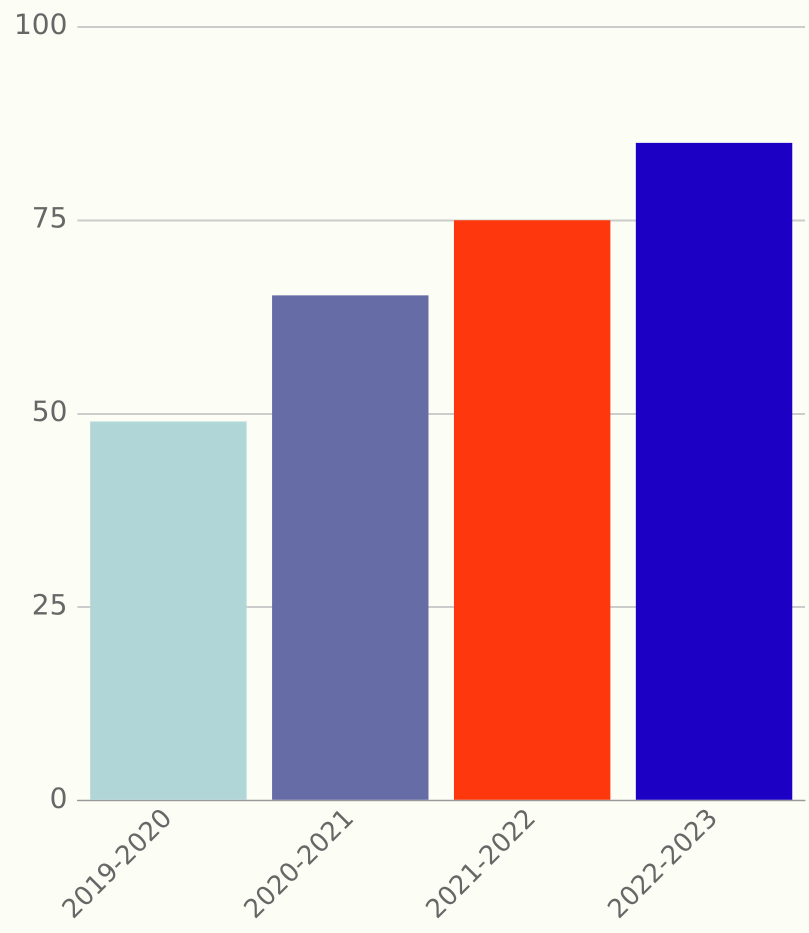 The image size is (809, 933). I want to click on y-tick-label: 0, so click(59, 799).